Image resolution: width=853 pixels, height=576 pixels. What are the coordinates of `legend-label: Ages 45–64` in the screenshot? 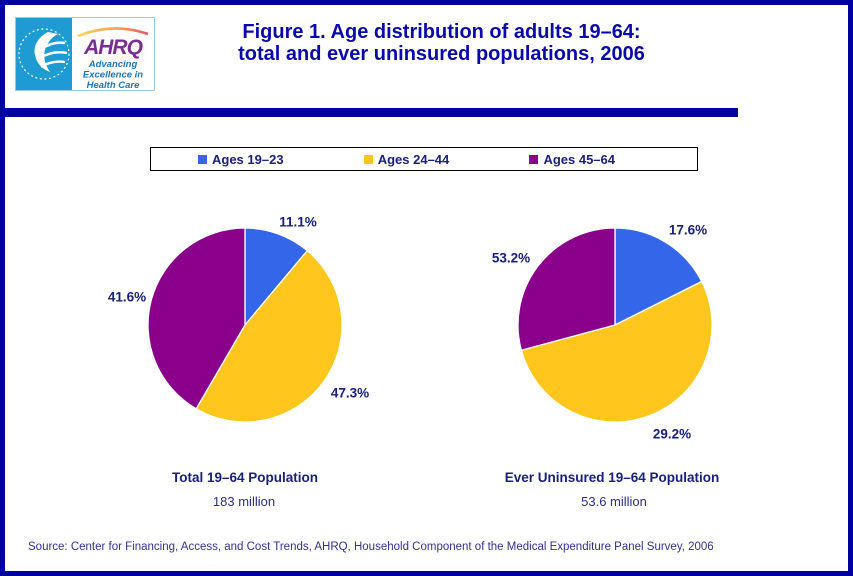 It's located at (579, 159).